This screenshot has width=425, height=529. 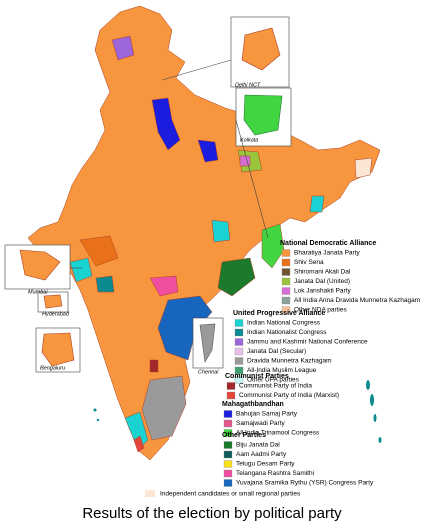 I want to click on legend-heading: Mahagathbandhan, so click(x=253, y=404).